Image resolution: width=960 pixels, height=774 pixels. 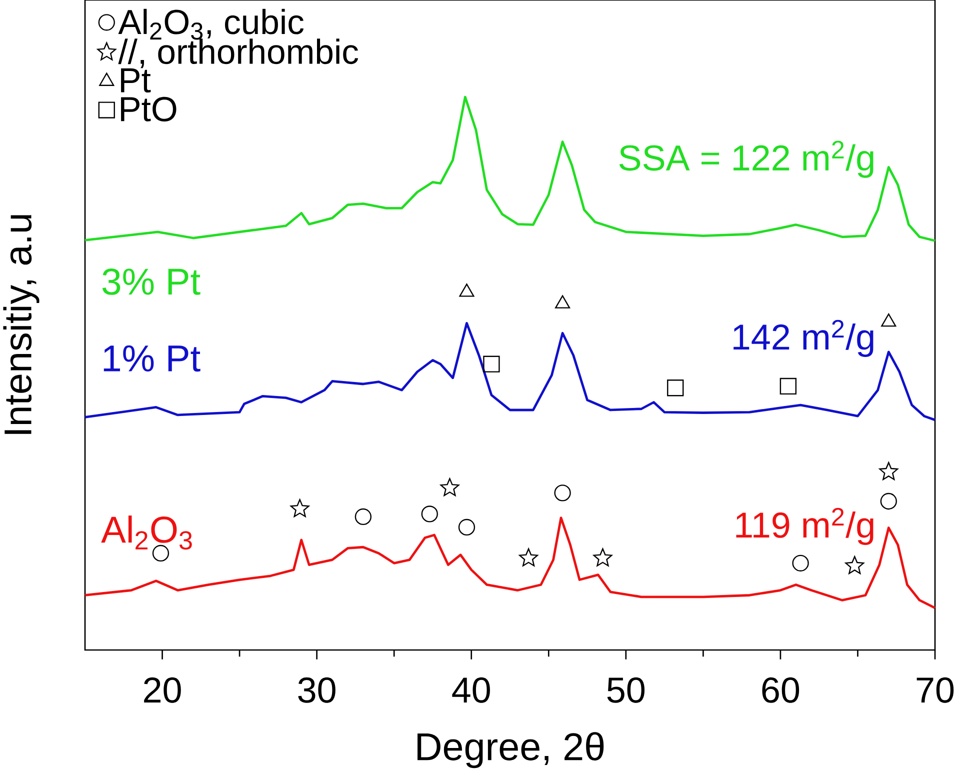 What do you see at coordinates (317, 690) in the screenshot?
I see `x-tick-label: 30` at bounding box center [317, 690].